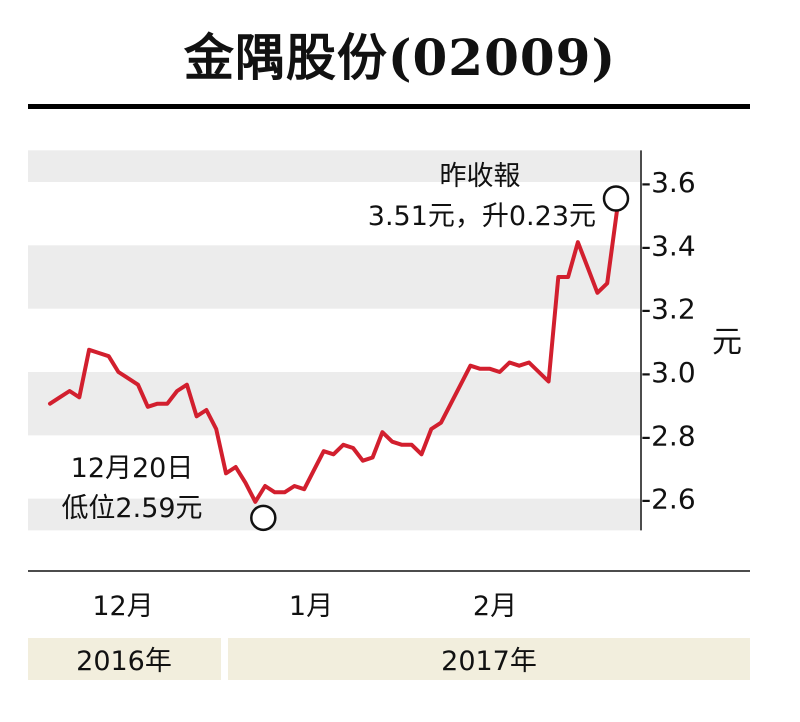  What do you see at coordinates (124, 661) in the screenshot?
I see `year-label-2016: 2016年` at bounding box center [124, 661].